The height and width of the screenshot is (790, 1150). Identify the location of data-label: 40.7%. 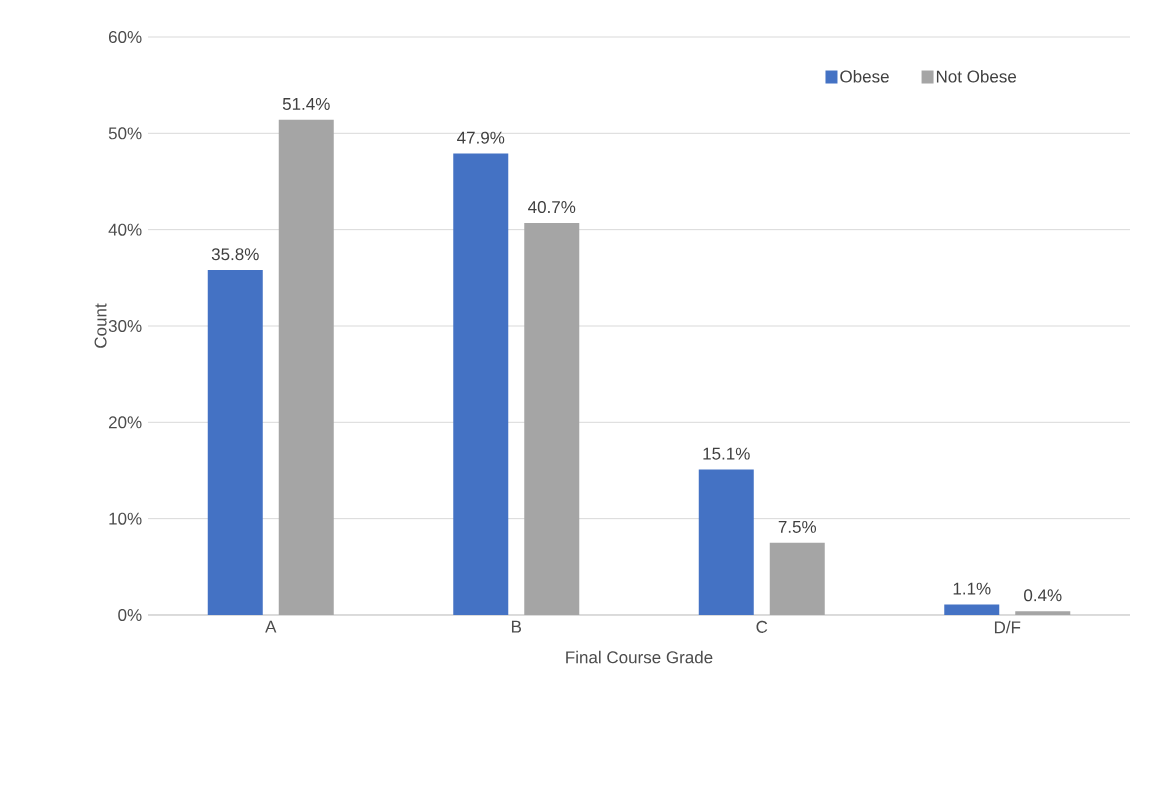
(552, 207).